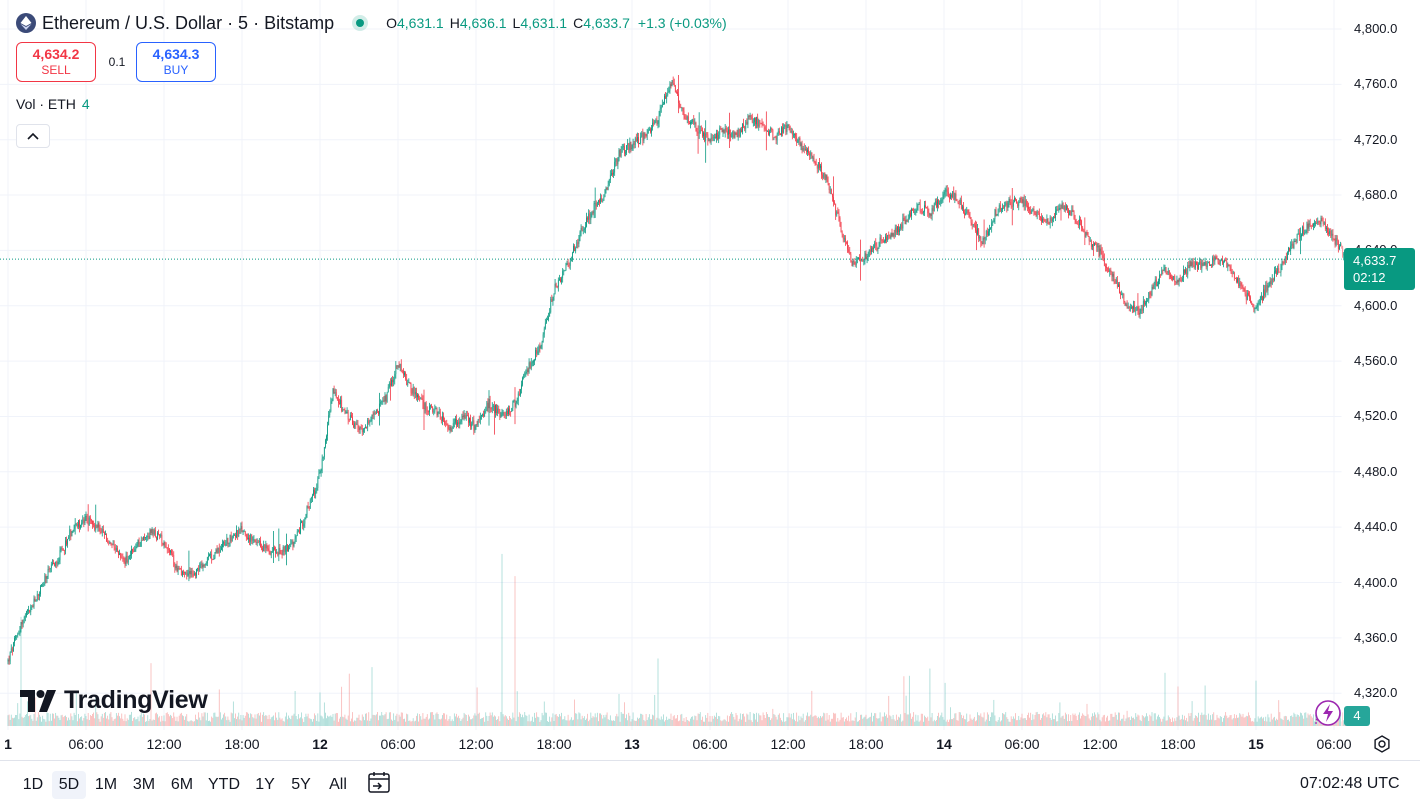 The image size is (1420, 805). Describe the element at coordinates (33, 784) in the screenshot. I see `range-button-1d: 1D` at that location.